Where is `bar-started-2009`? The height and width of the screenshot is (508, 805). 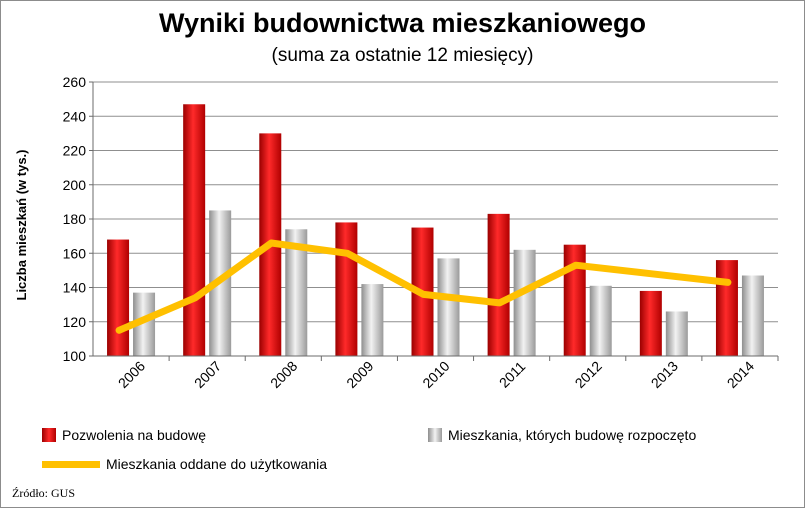 bar-started-2009 is located at coordinates (372, 320).